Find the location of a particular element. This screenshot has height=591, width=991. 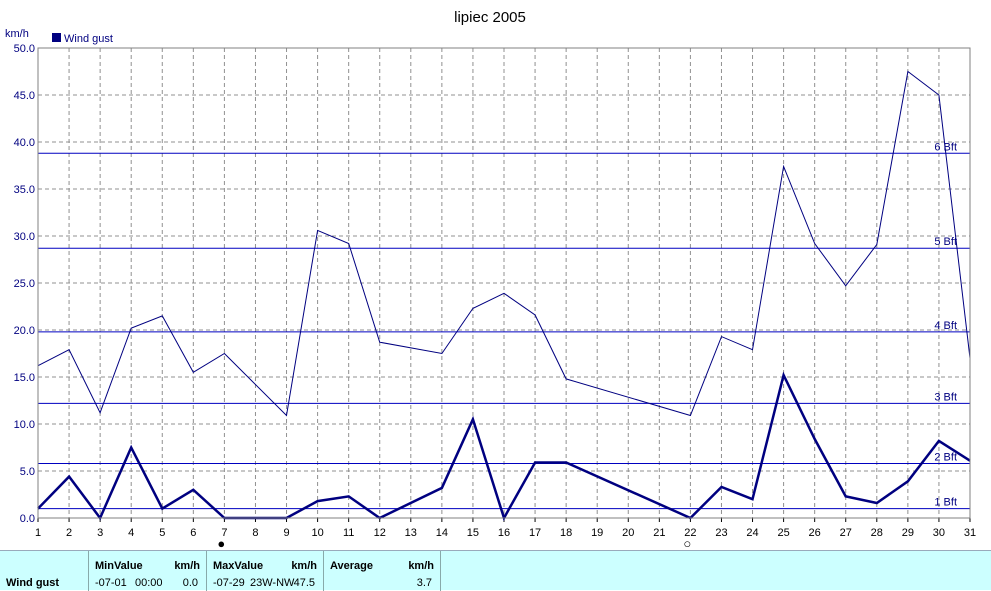

y-tick-label-5: 25.0 is located at coordinates (24, 284).